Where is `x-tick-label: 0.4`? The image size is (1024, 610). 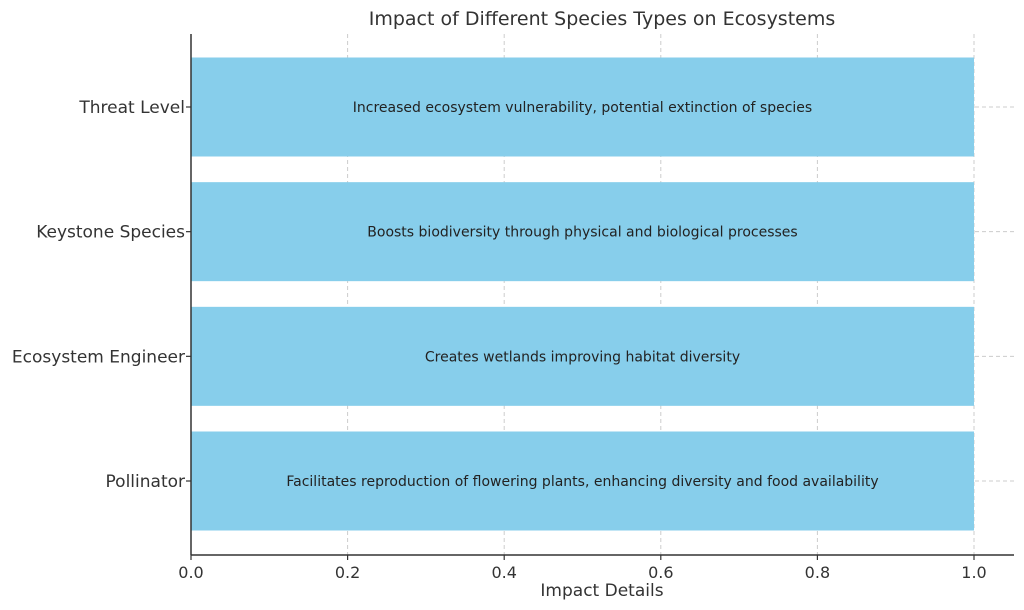 x-tick-label: 0.4 is located at coordinates (503, 572).